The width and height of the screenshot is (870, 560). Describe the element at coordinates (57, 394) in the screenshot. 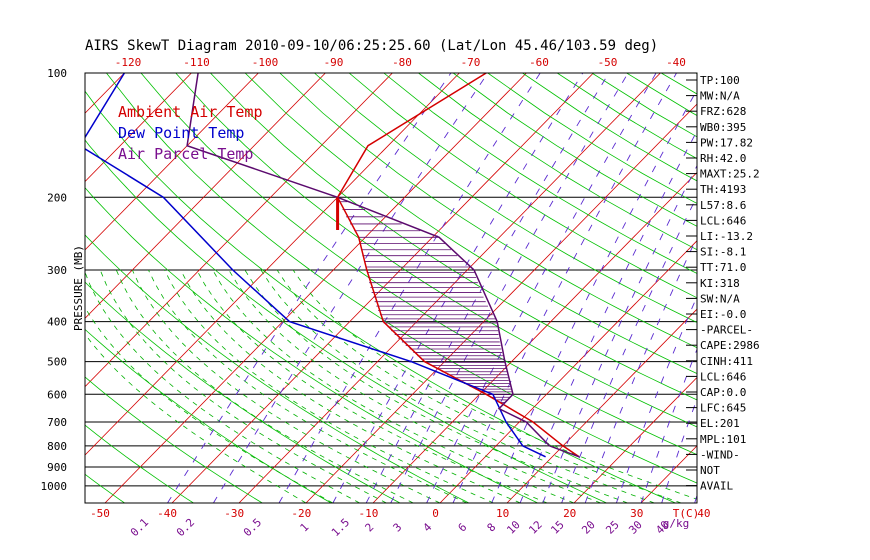

I see `pressure-tick-label: 600` at that location.